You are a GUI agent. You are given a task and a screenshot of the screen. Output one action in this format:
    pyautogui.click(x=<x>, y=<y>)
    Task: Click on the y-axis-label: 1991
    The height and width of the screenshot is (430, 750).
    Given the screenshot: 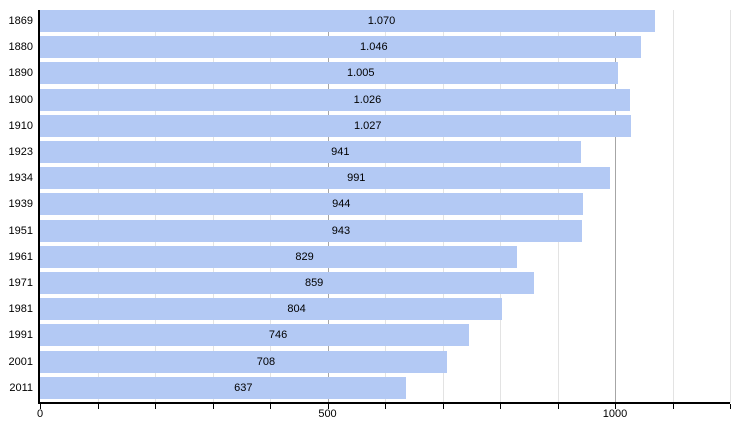 What is the action you would take?
    pyautogui.click(x=20, y=335)
    